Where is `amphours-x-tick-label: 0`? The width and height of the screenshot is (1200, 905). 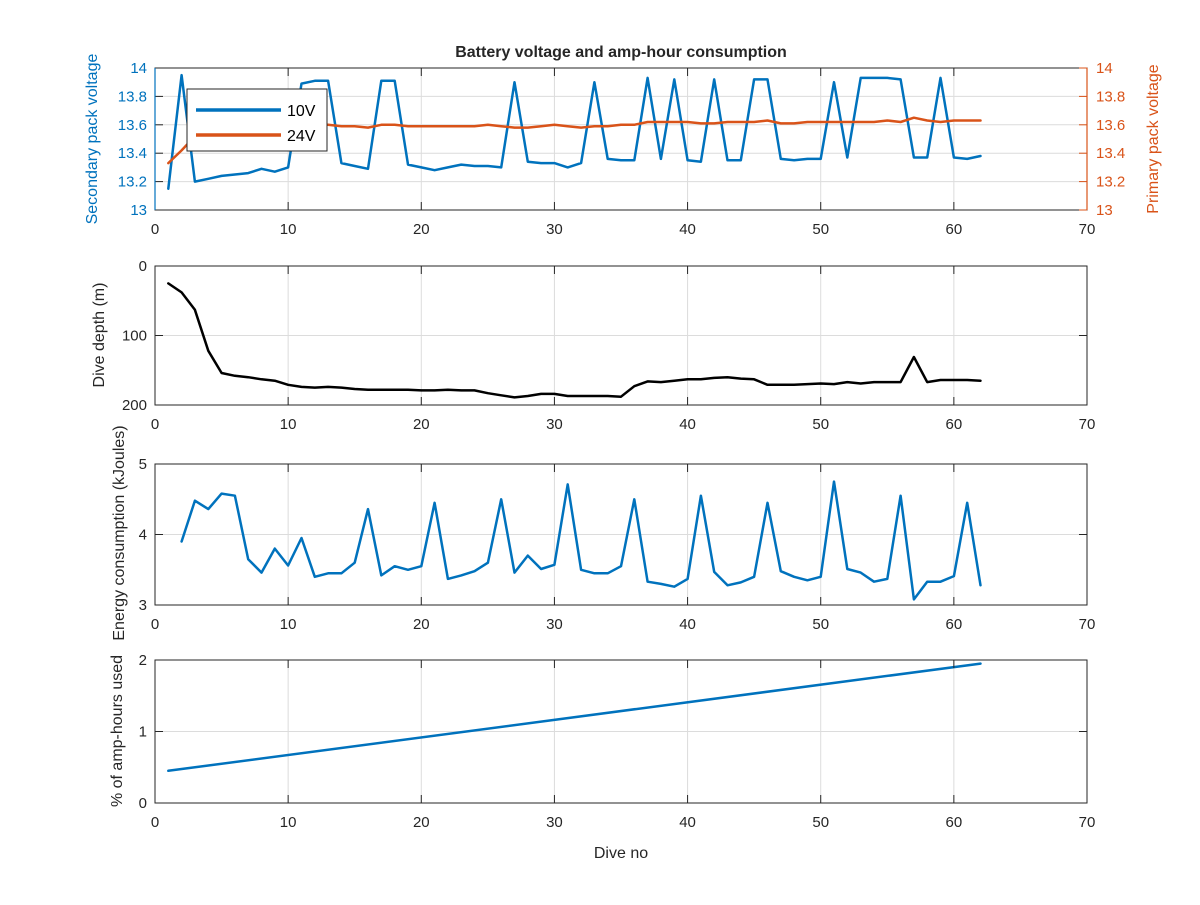
amphours-x-tick-label: 0 is located at coordinates (155, 822).